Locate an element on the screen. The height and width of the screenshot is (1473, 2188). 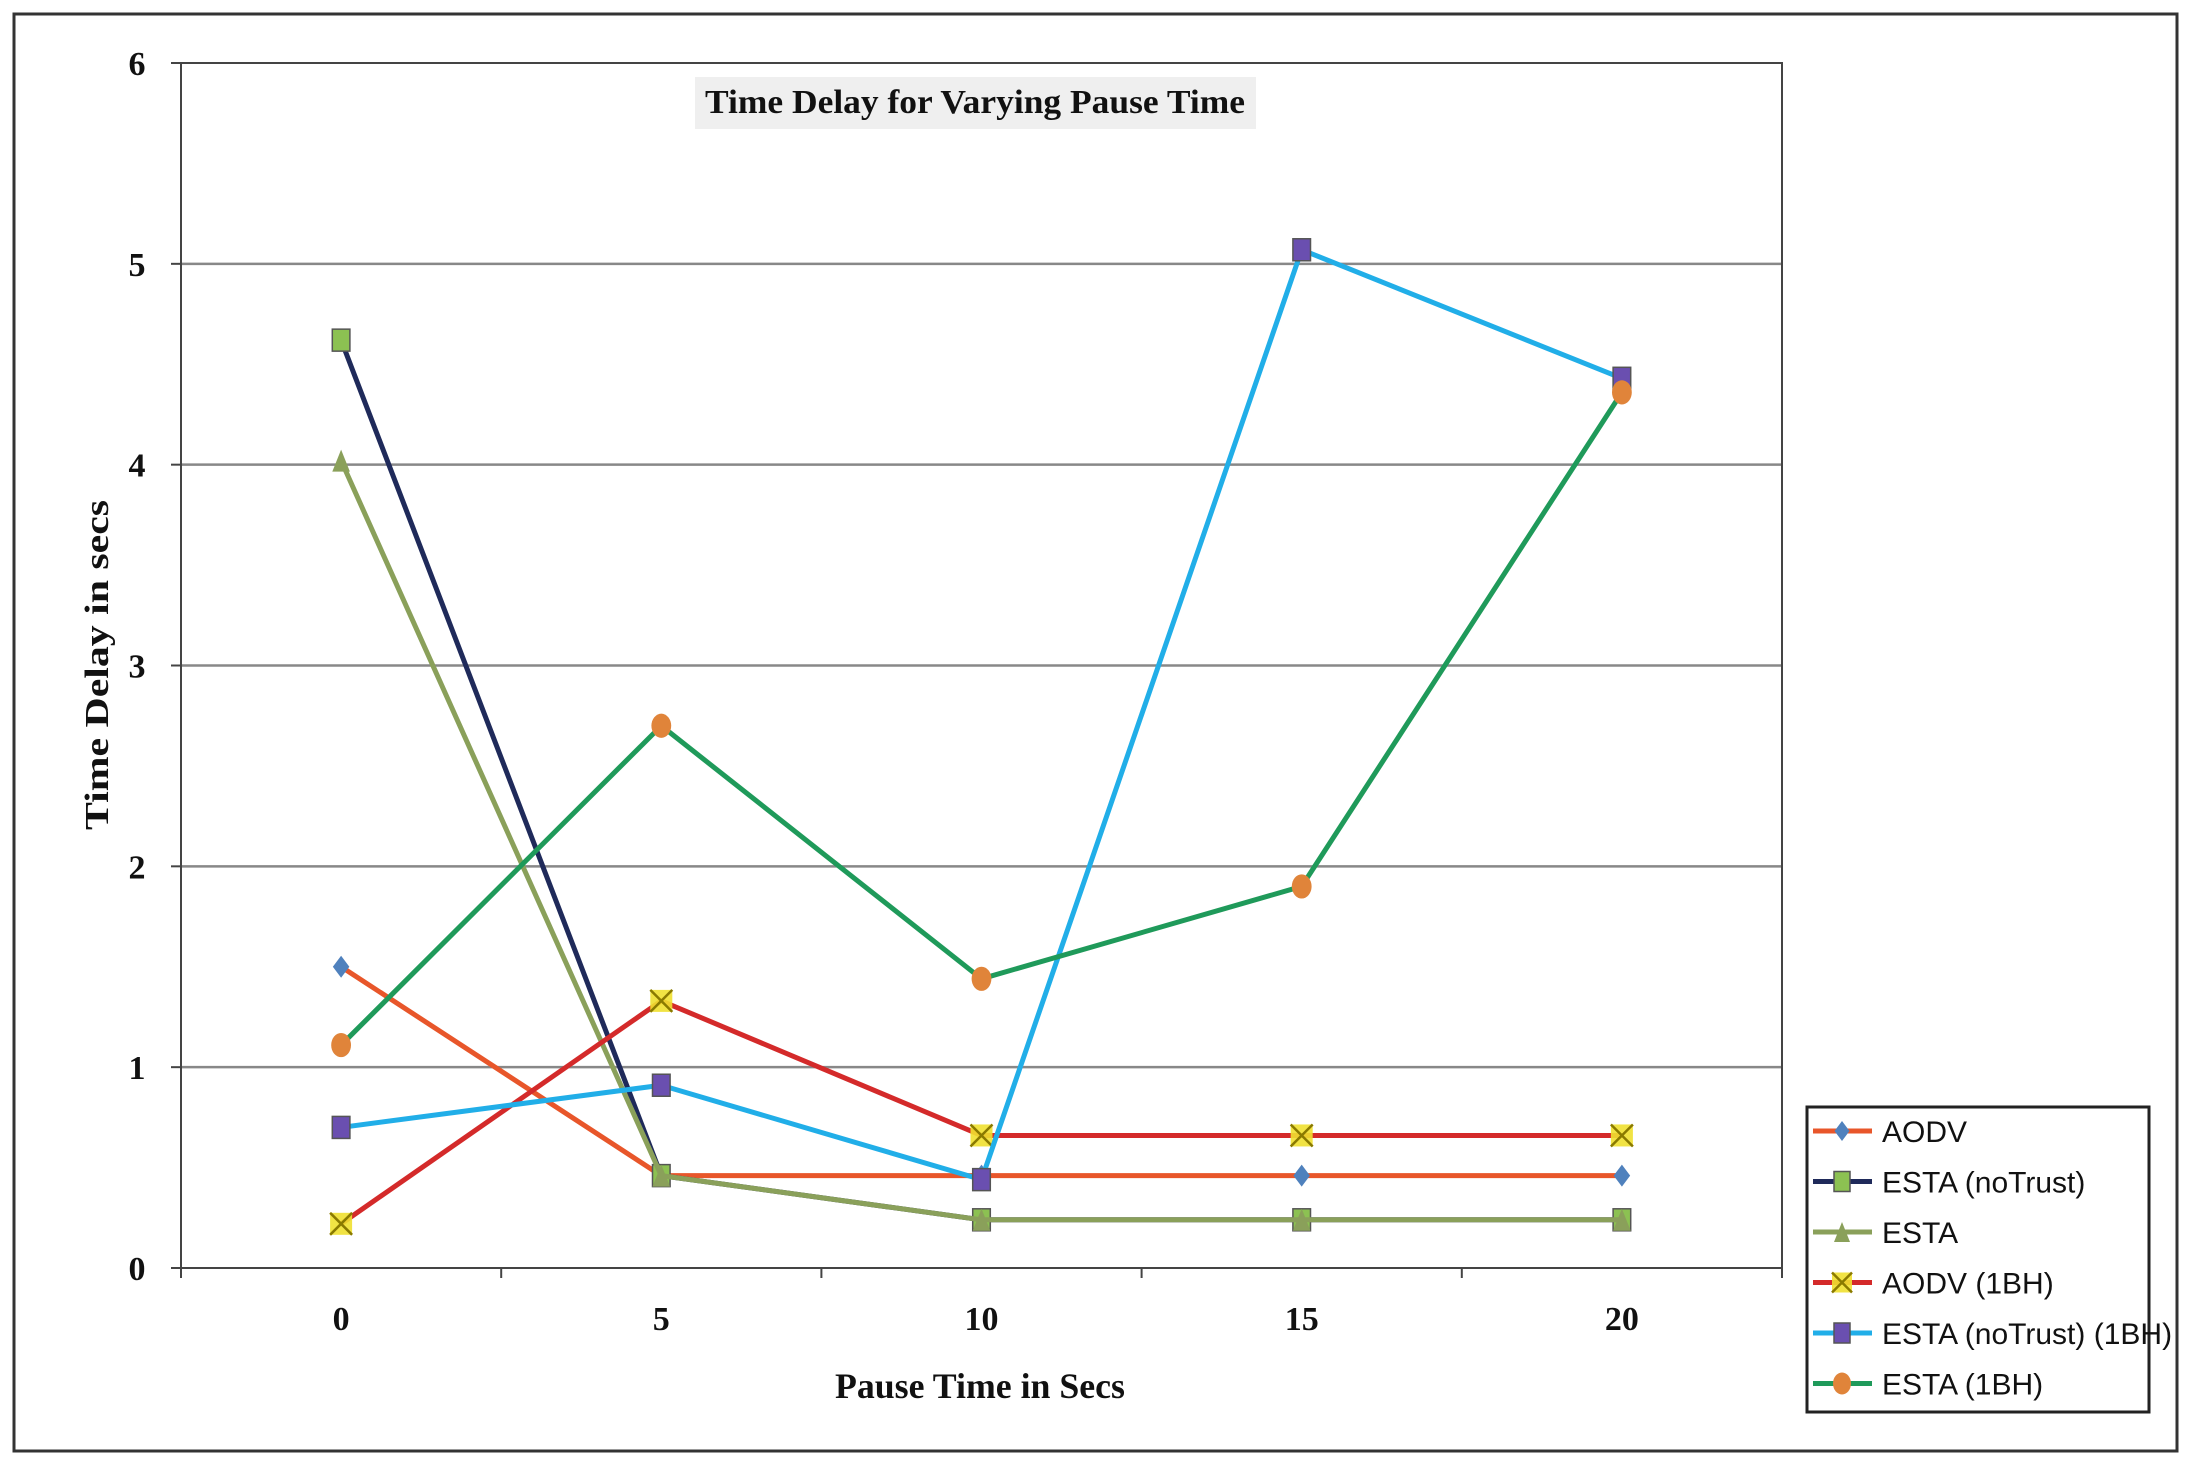
legend-label: ESTA (1BH) is located at coordinates (1962, 1385).